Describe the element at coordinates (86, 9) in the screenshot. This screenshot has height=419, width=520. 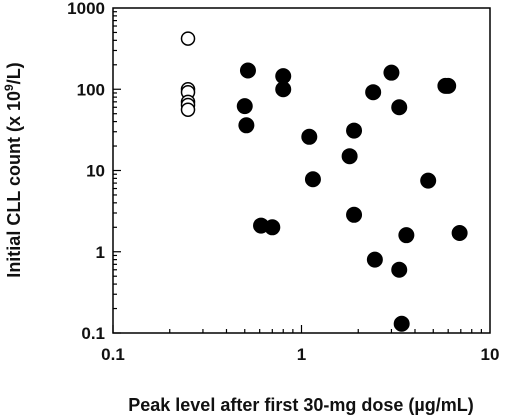
I see `y-tick-label: 1000` at that location.